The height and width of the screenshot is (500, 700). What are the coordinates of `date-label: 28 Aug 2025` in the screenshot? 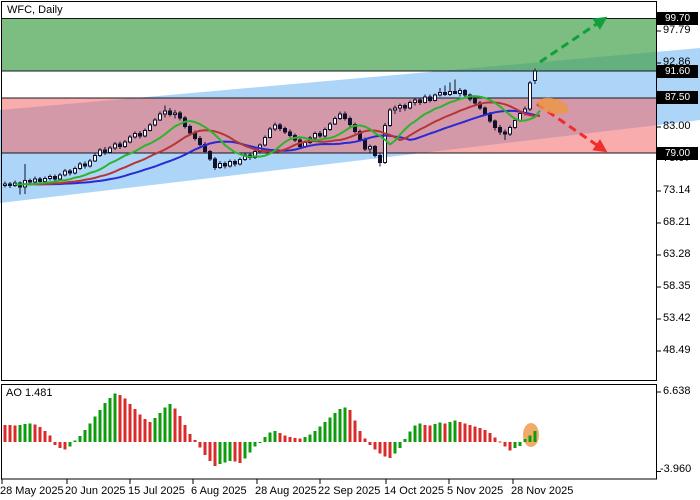 It's located at (286, 491).